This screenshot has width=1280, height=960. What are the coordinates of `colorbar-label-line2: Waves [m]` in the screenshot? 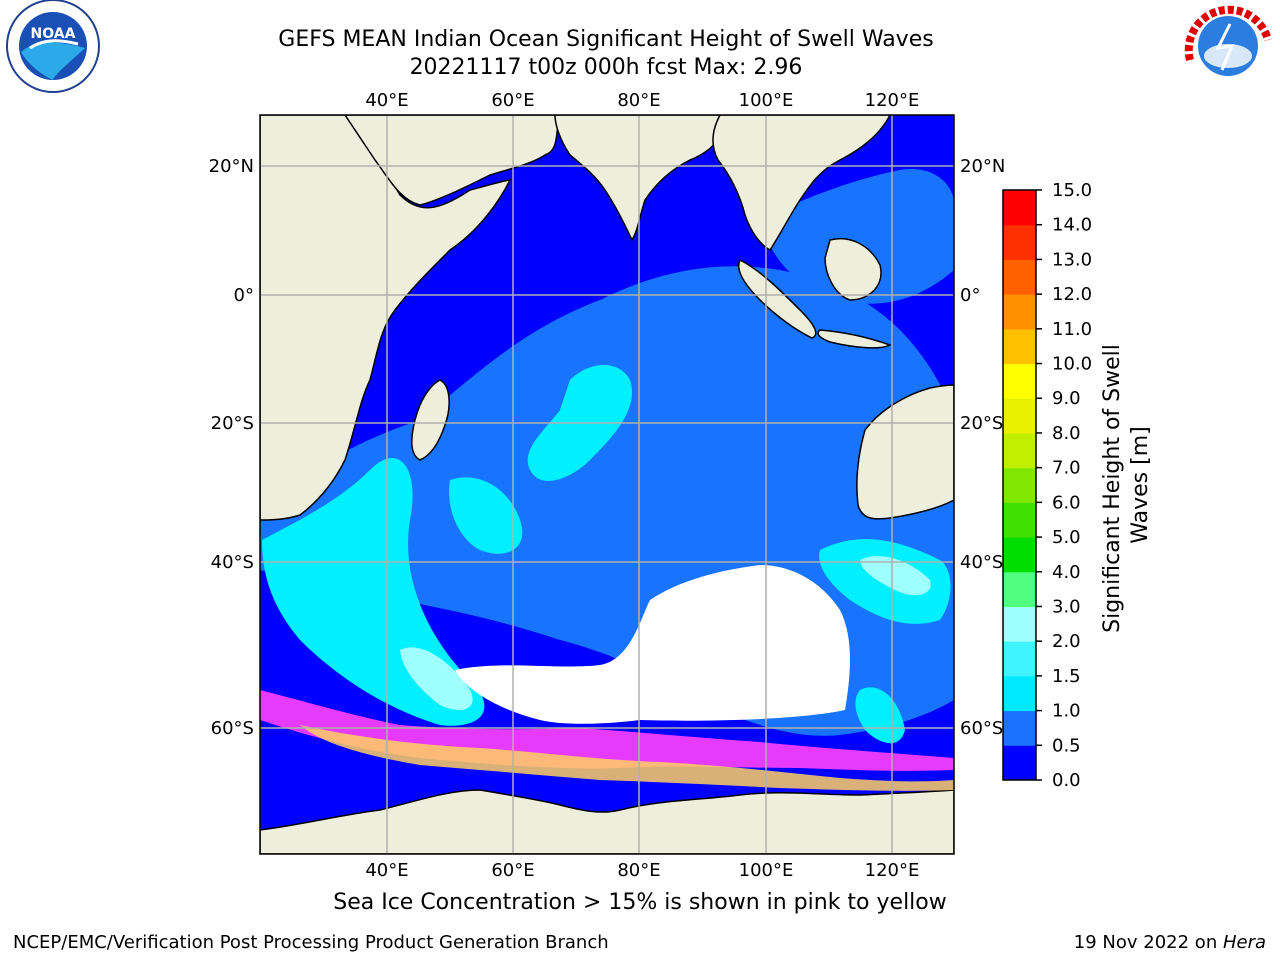 It's located at (1140, 484).